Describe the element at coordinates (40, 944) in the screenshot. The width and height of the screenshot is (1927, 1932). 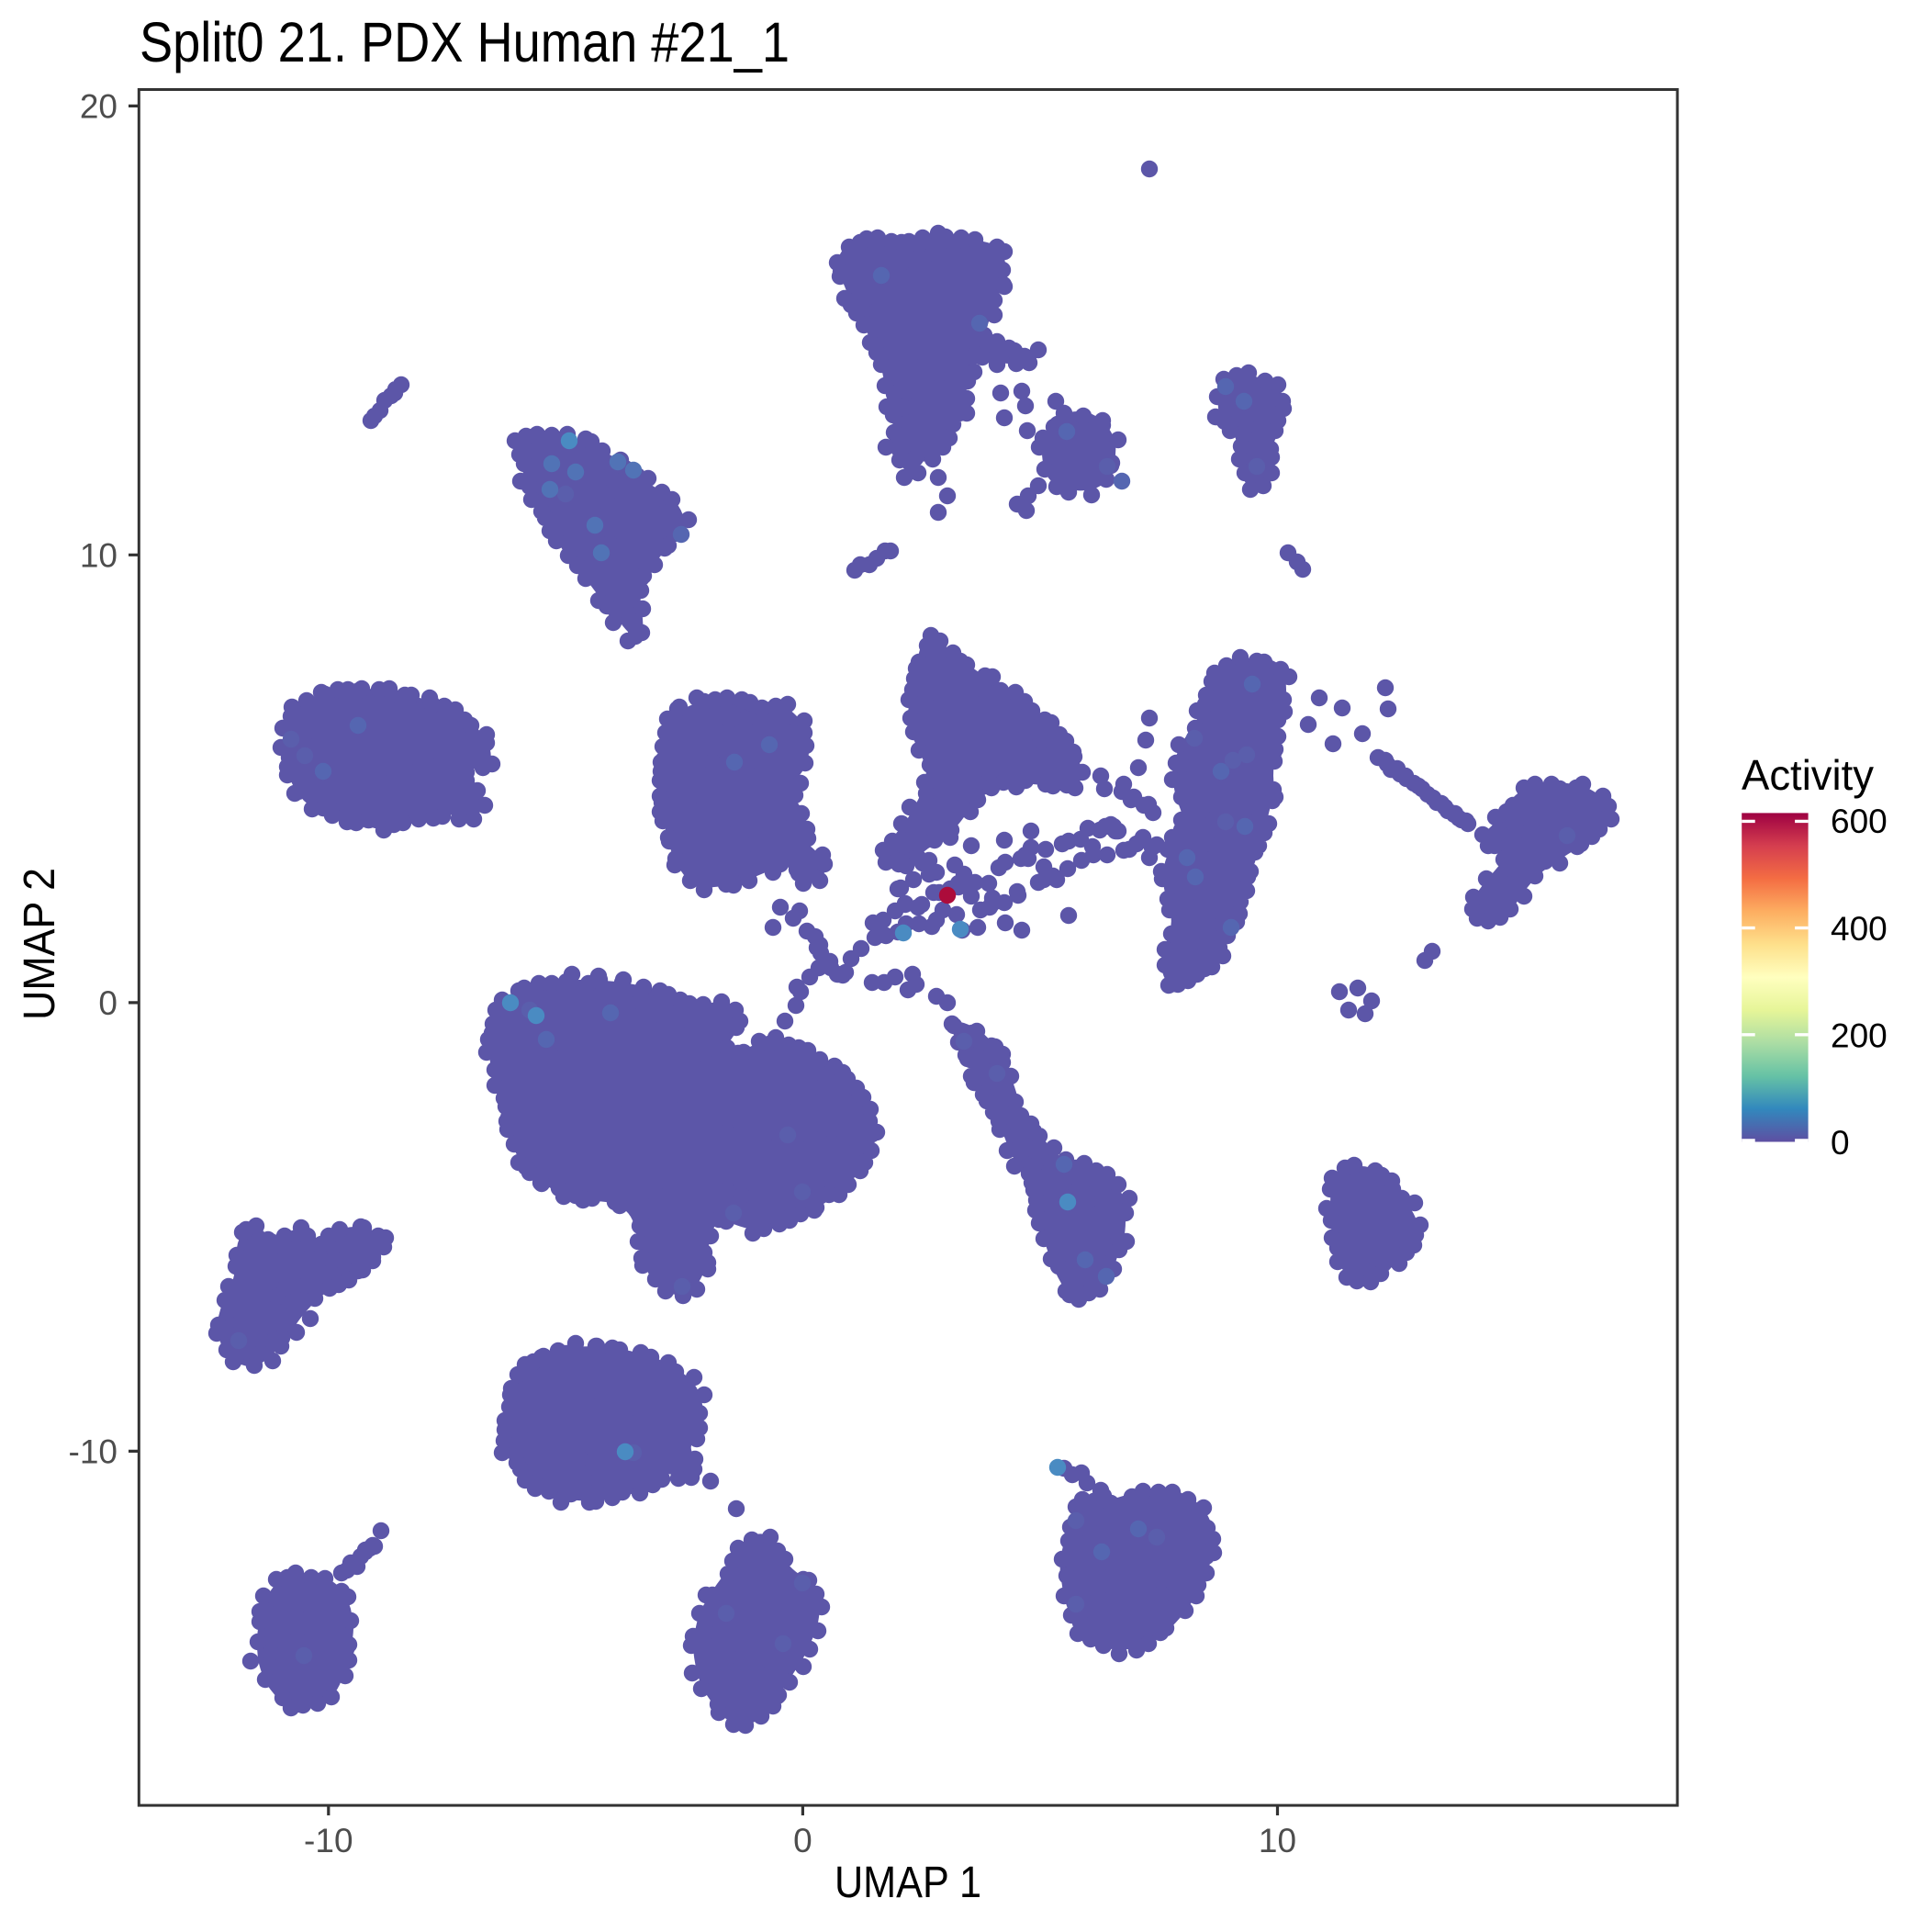
I see `svg-text: UMAP 2` at that location.